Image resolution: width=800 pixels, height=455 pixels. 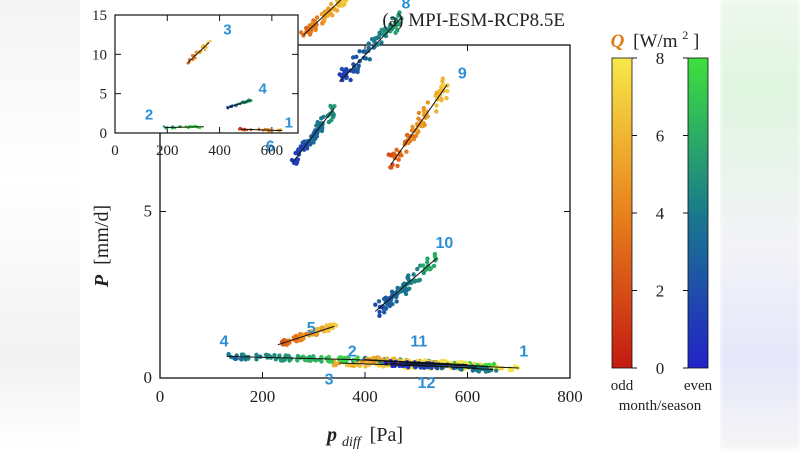 I want to click on colorbar-symbol: Q, so click(x=618, y=41).